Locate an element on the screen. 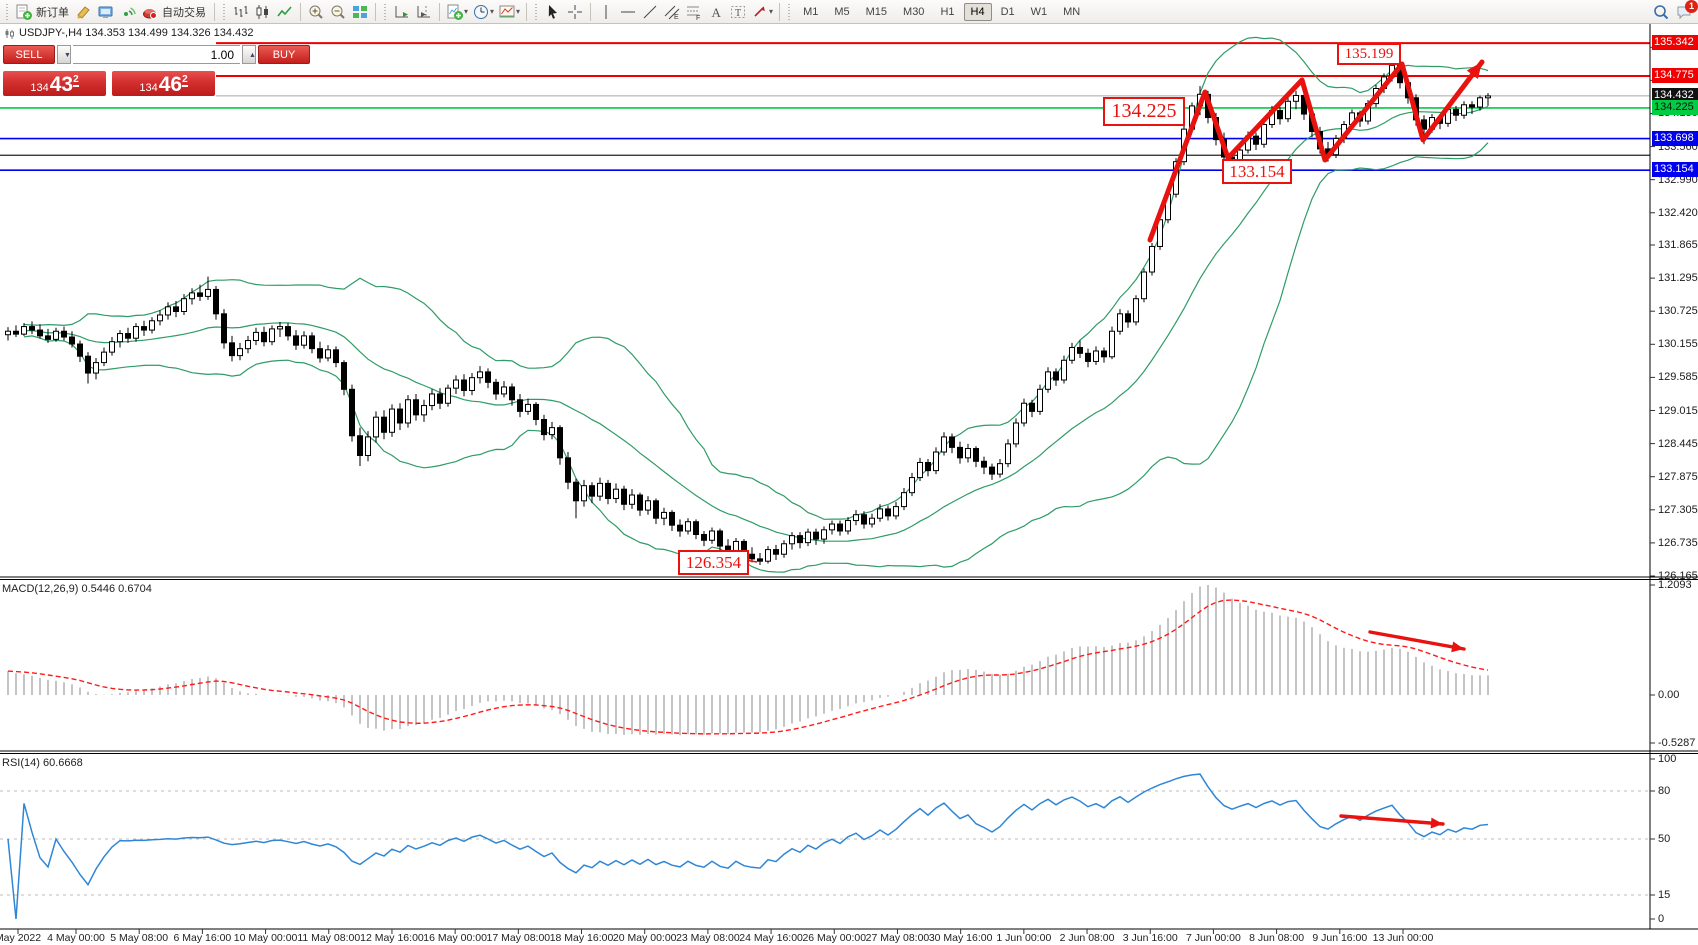  trendline-tool-icon is located at coordinates (650, 12).